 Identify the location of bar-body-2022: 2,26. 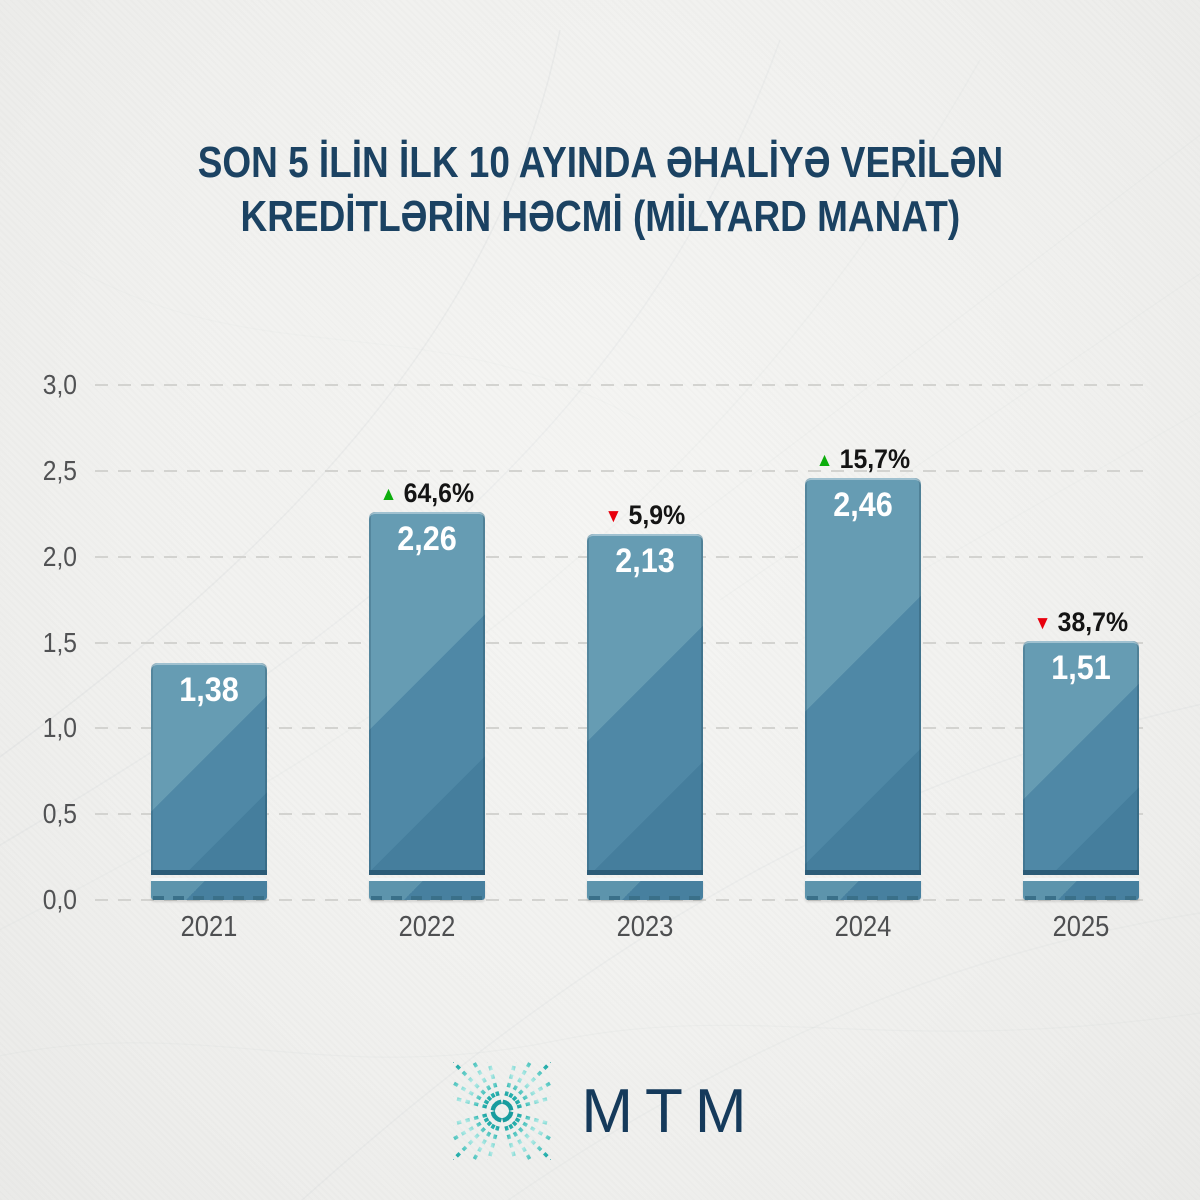
(427, 693).